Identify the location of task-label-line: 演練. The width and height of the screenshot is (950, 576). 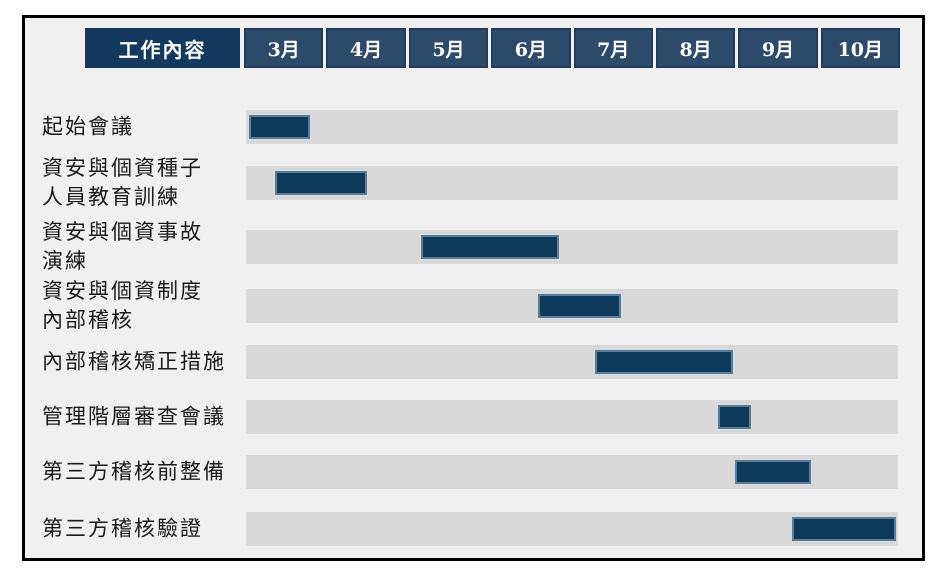
(65, 261).